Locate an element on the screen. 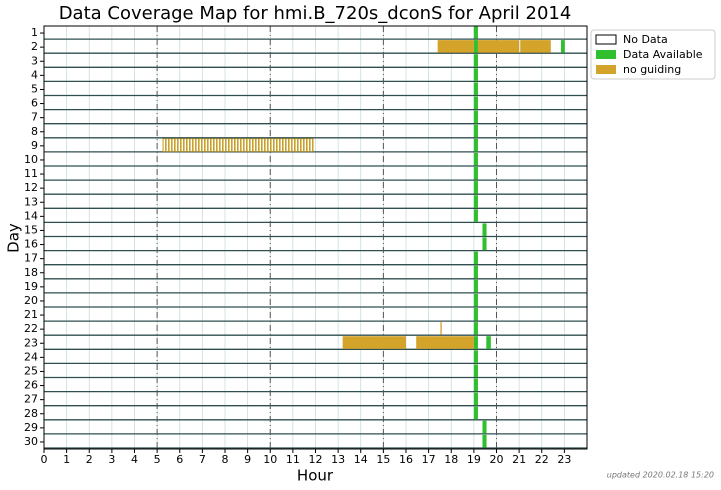 The image size is (721, 490). x-tick-label: 16 is located at coordinates (406, 459).